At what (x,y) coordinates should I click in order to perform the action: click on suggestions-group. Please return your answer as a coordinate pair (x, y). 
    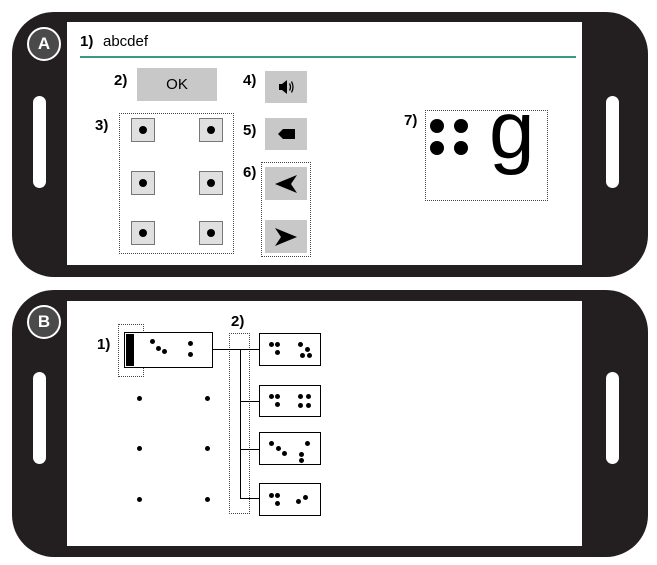
    Looking at the image, I should click on (239, 423).